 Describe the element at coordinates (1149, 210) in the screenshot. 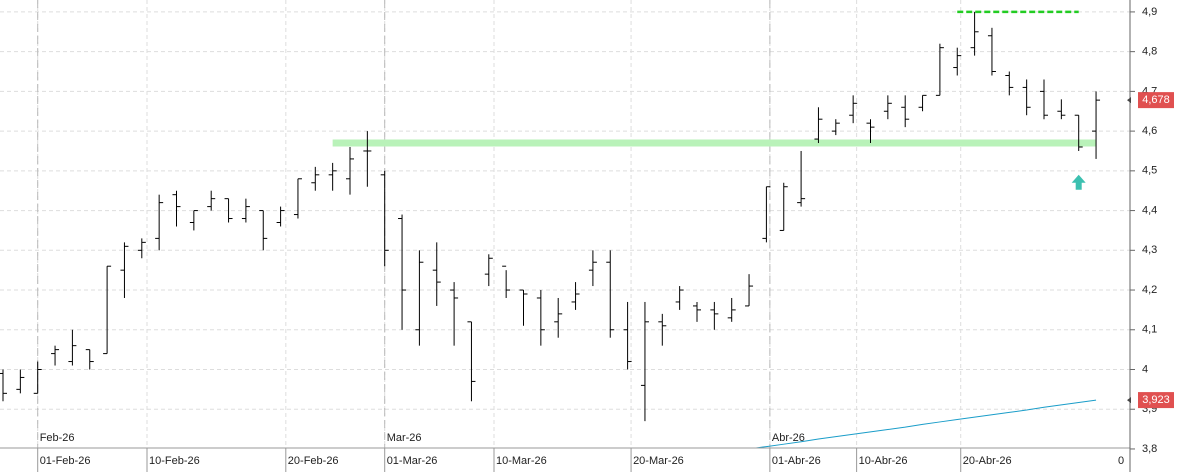

I see `y-tick-label: 4,4` at that location.